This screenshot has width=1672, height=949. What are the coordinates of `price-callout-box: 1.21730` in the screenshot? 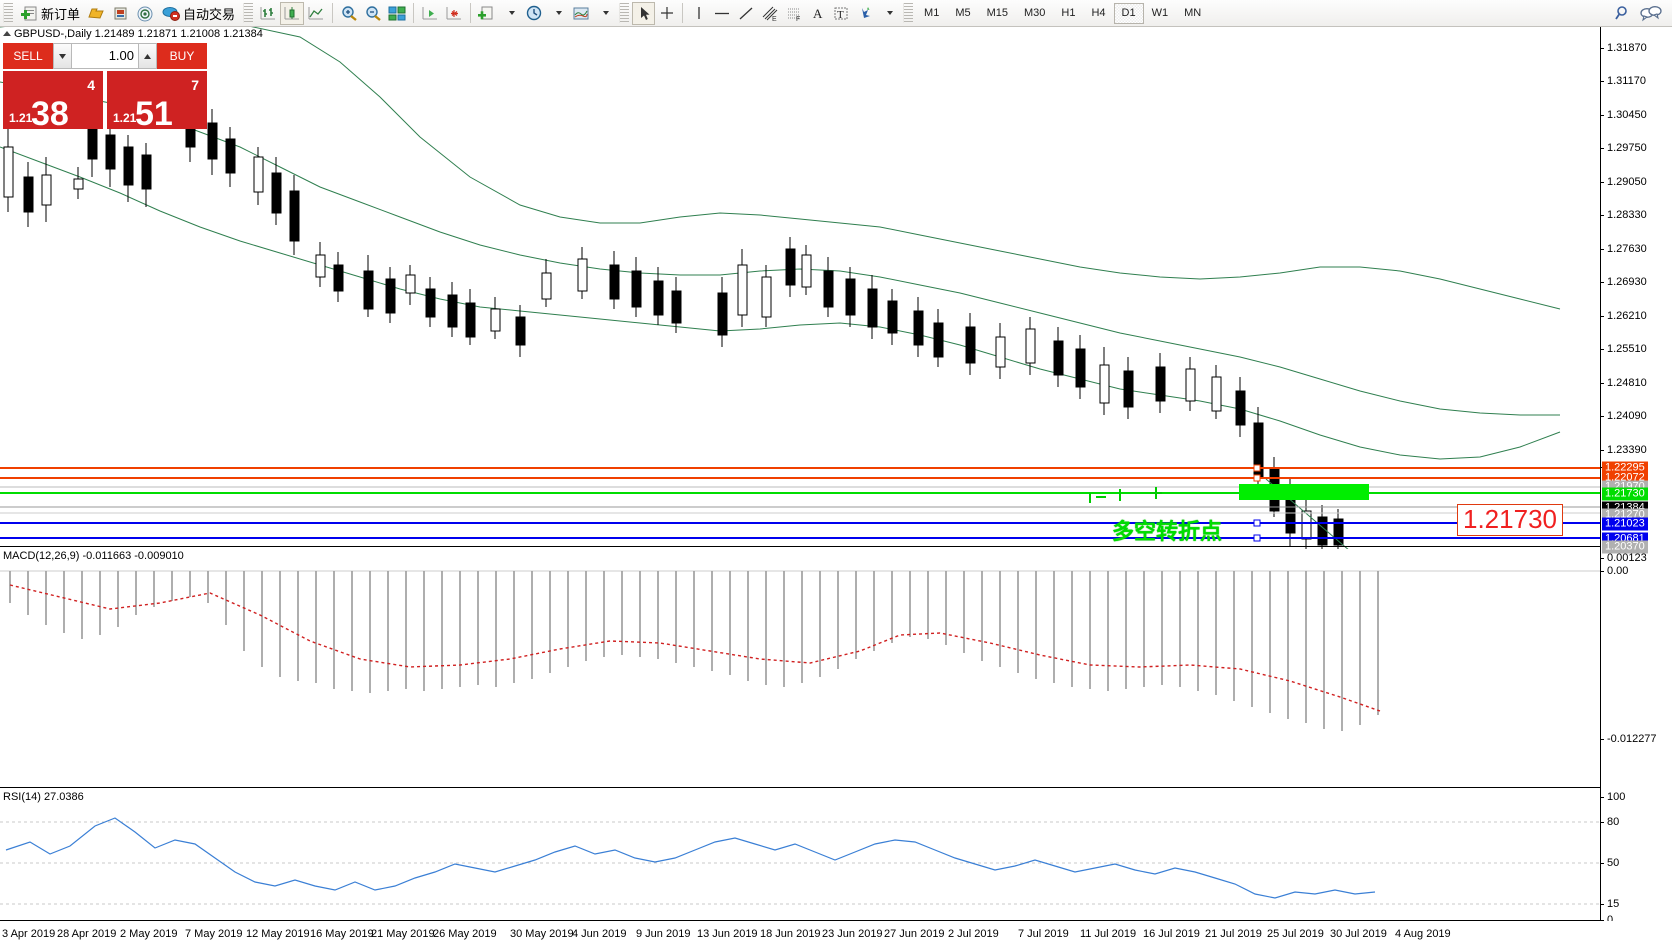 It's located at (1510, 520).